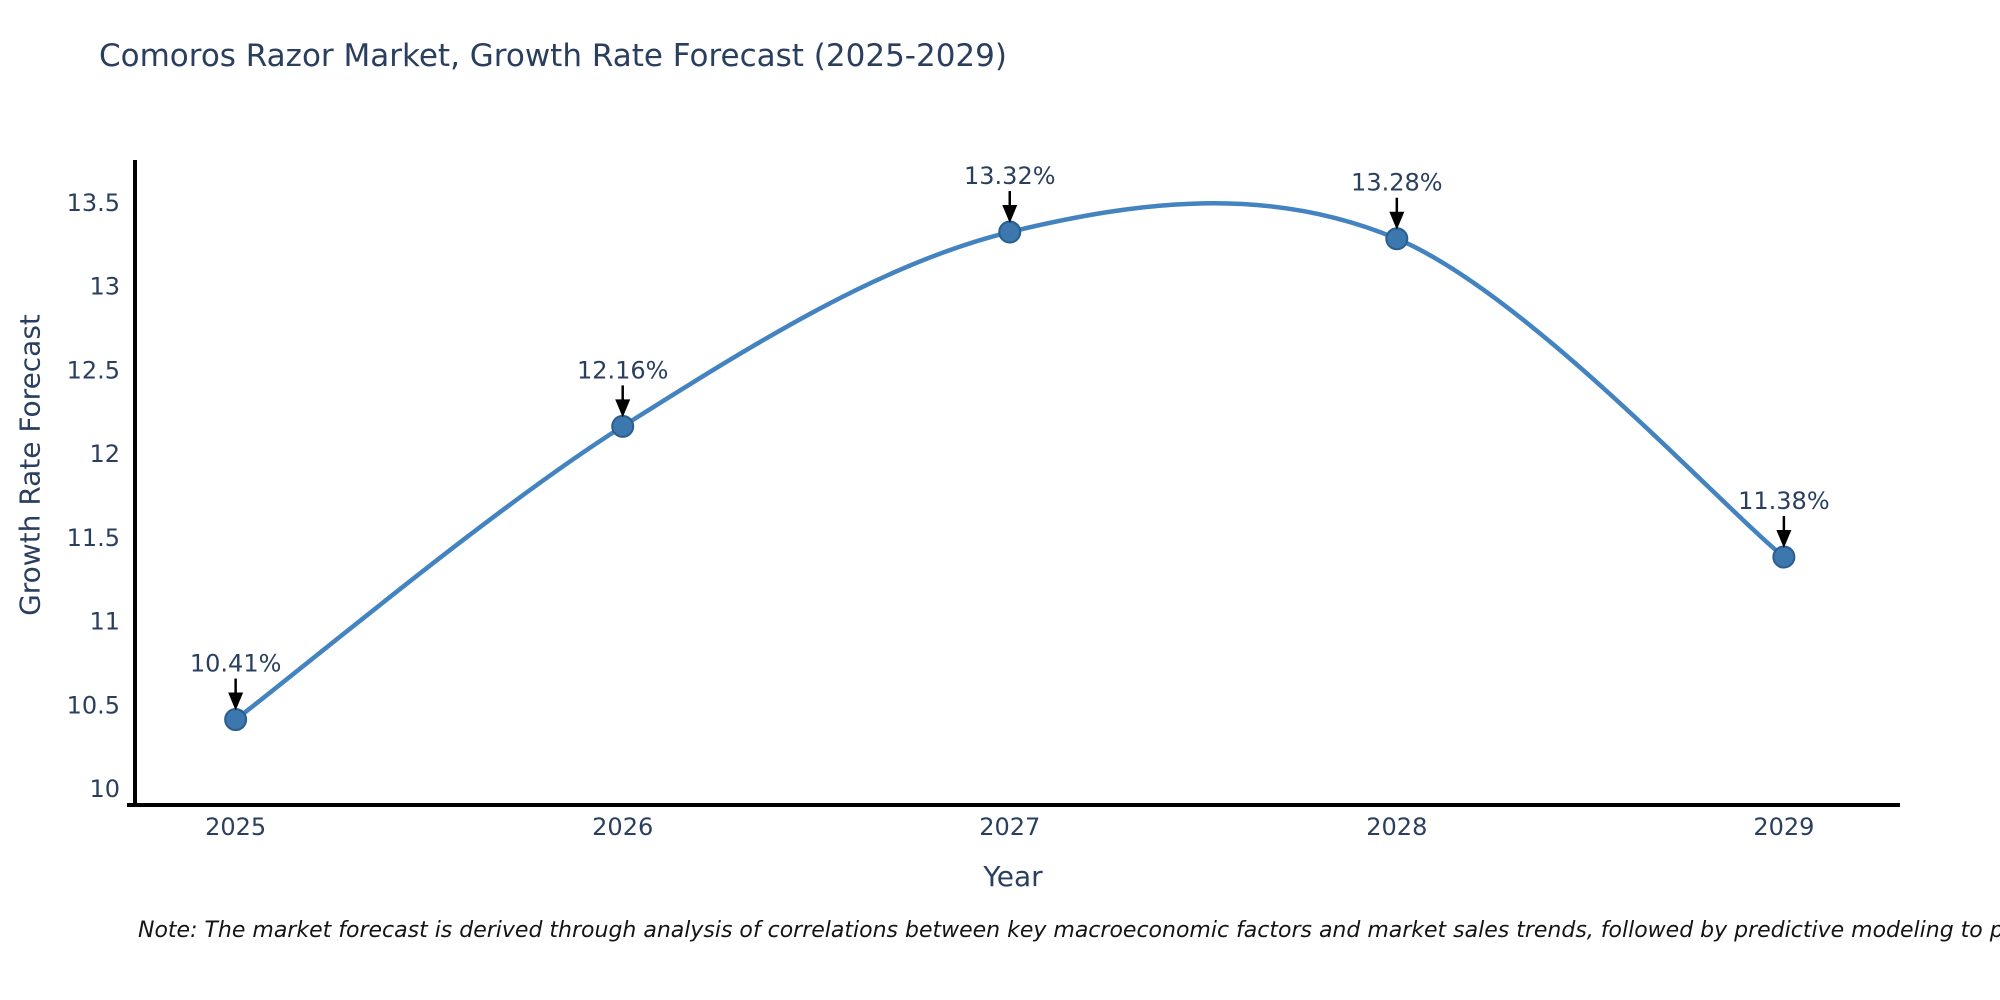 This screenshot has width=2000, height=1000. I want to click on y-tick-label: 11.5, so click(93, 538).